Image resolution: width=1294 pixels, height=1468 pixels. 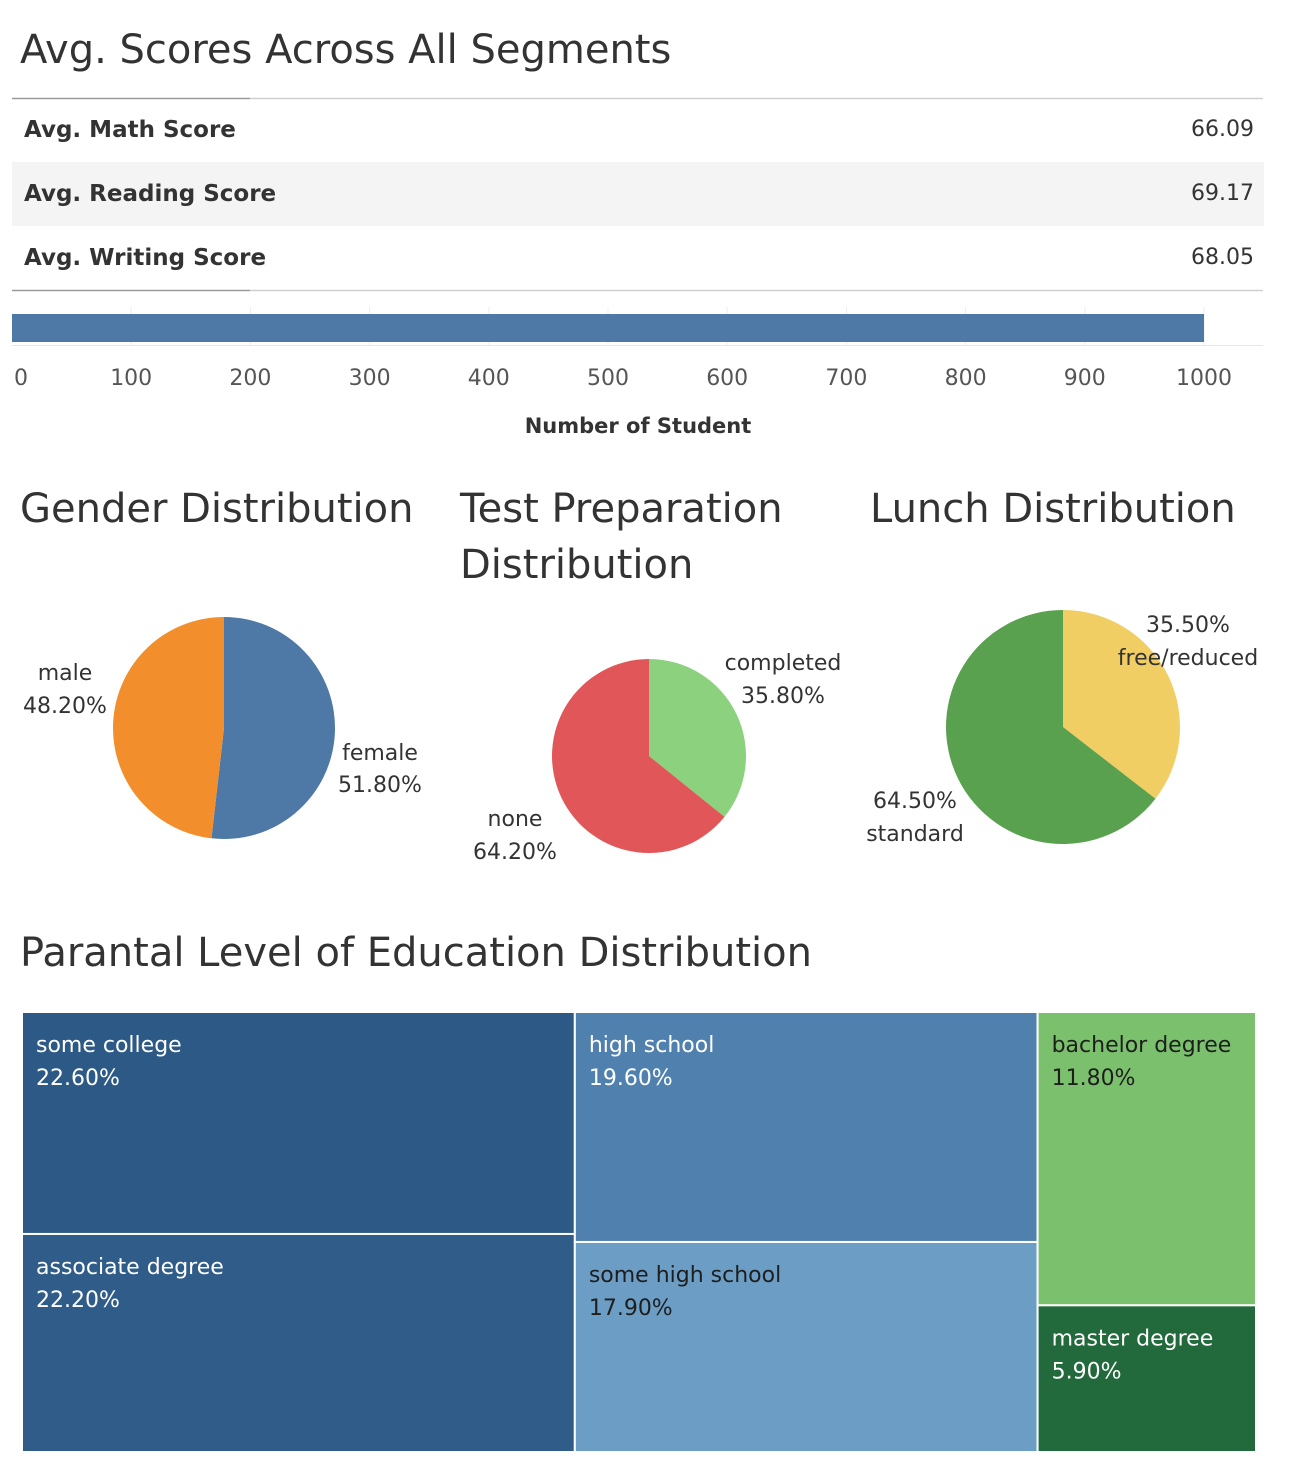 I want to click on pie-label-male: male, so click(x=65, y=673).